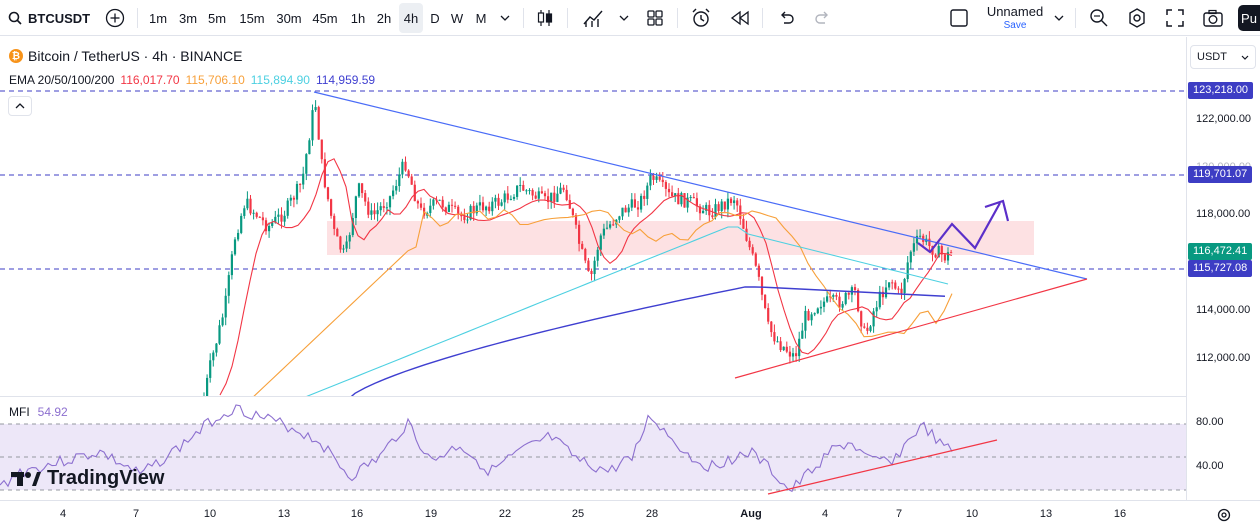 The width and height of the screenshot is (1260, 531). I want to click on settings-button, so click(1137, 18).